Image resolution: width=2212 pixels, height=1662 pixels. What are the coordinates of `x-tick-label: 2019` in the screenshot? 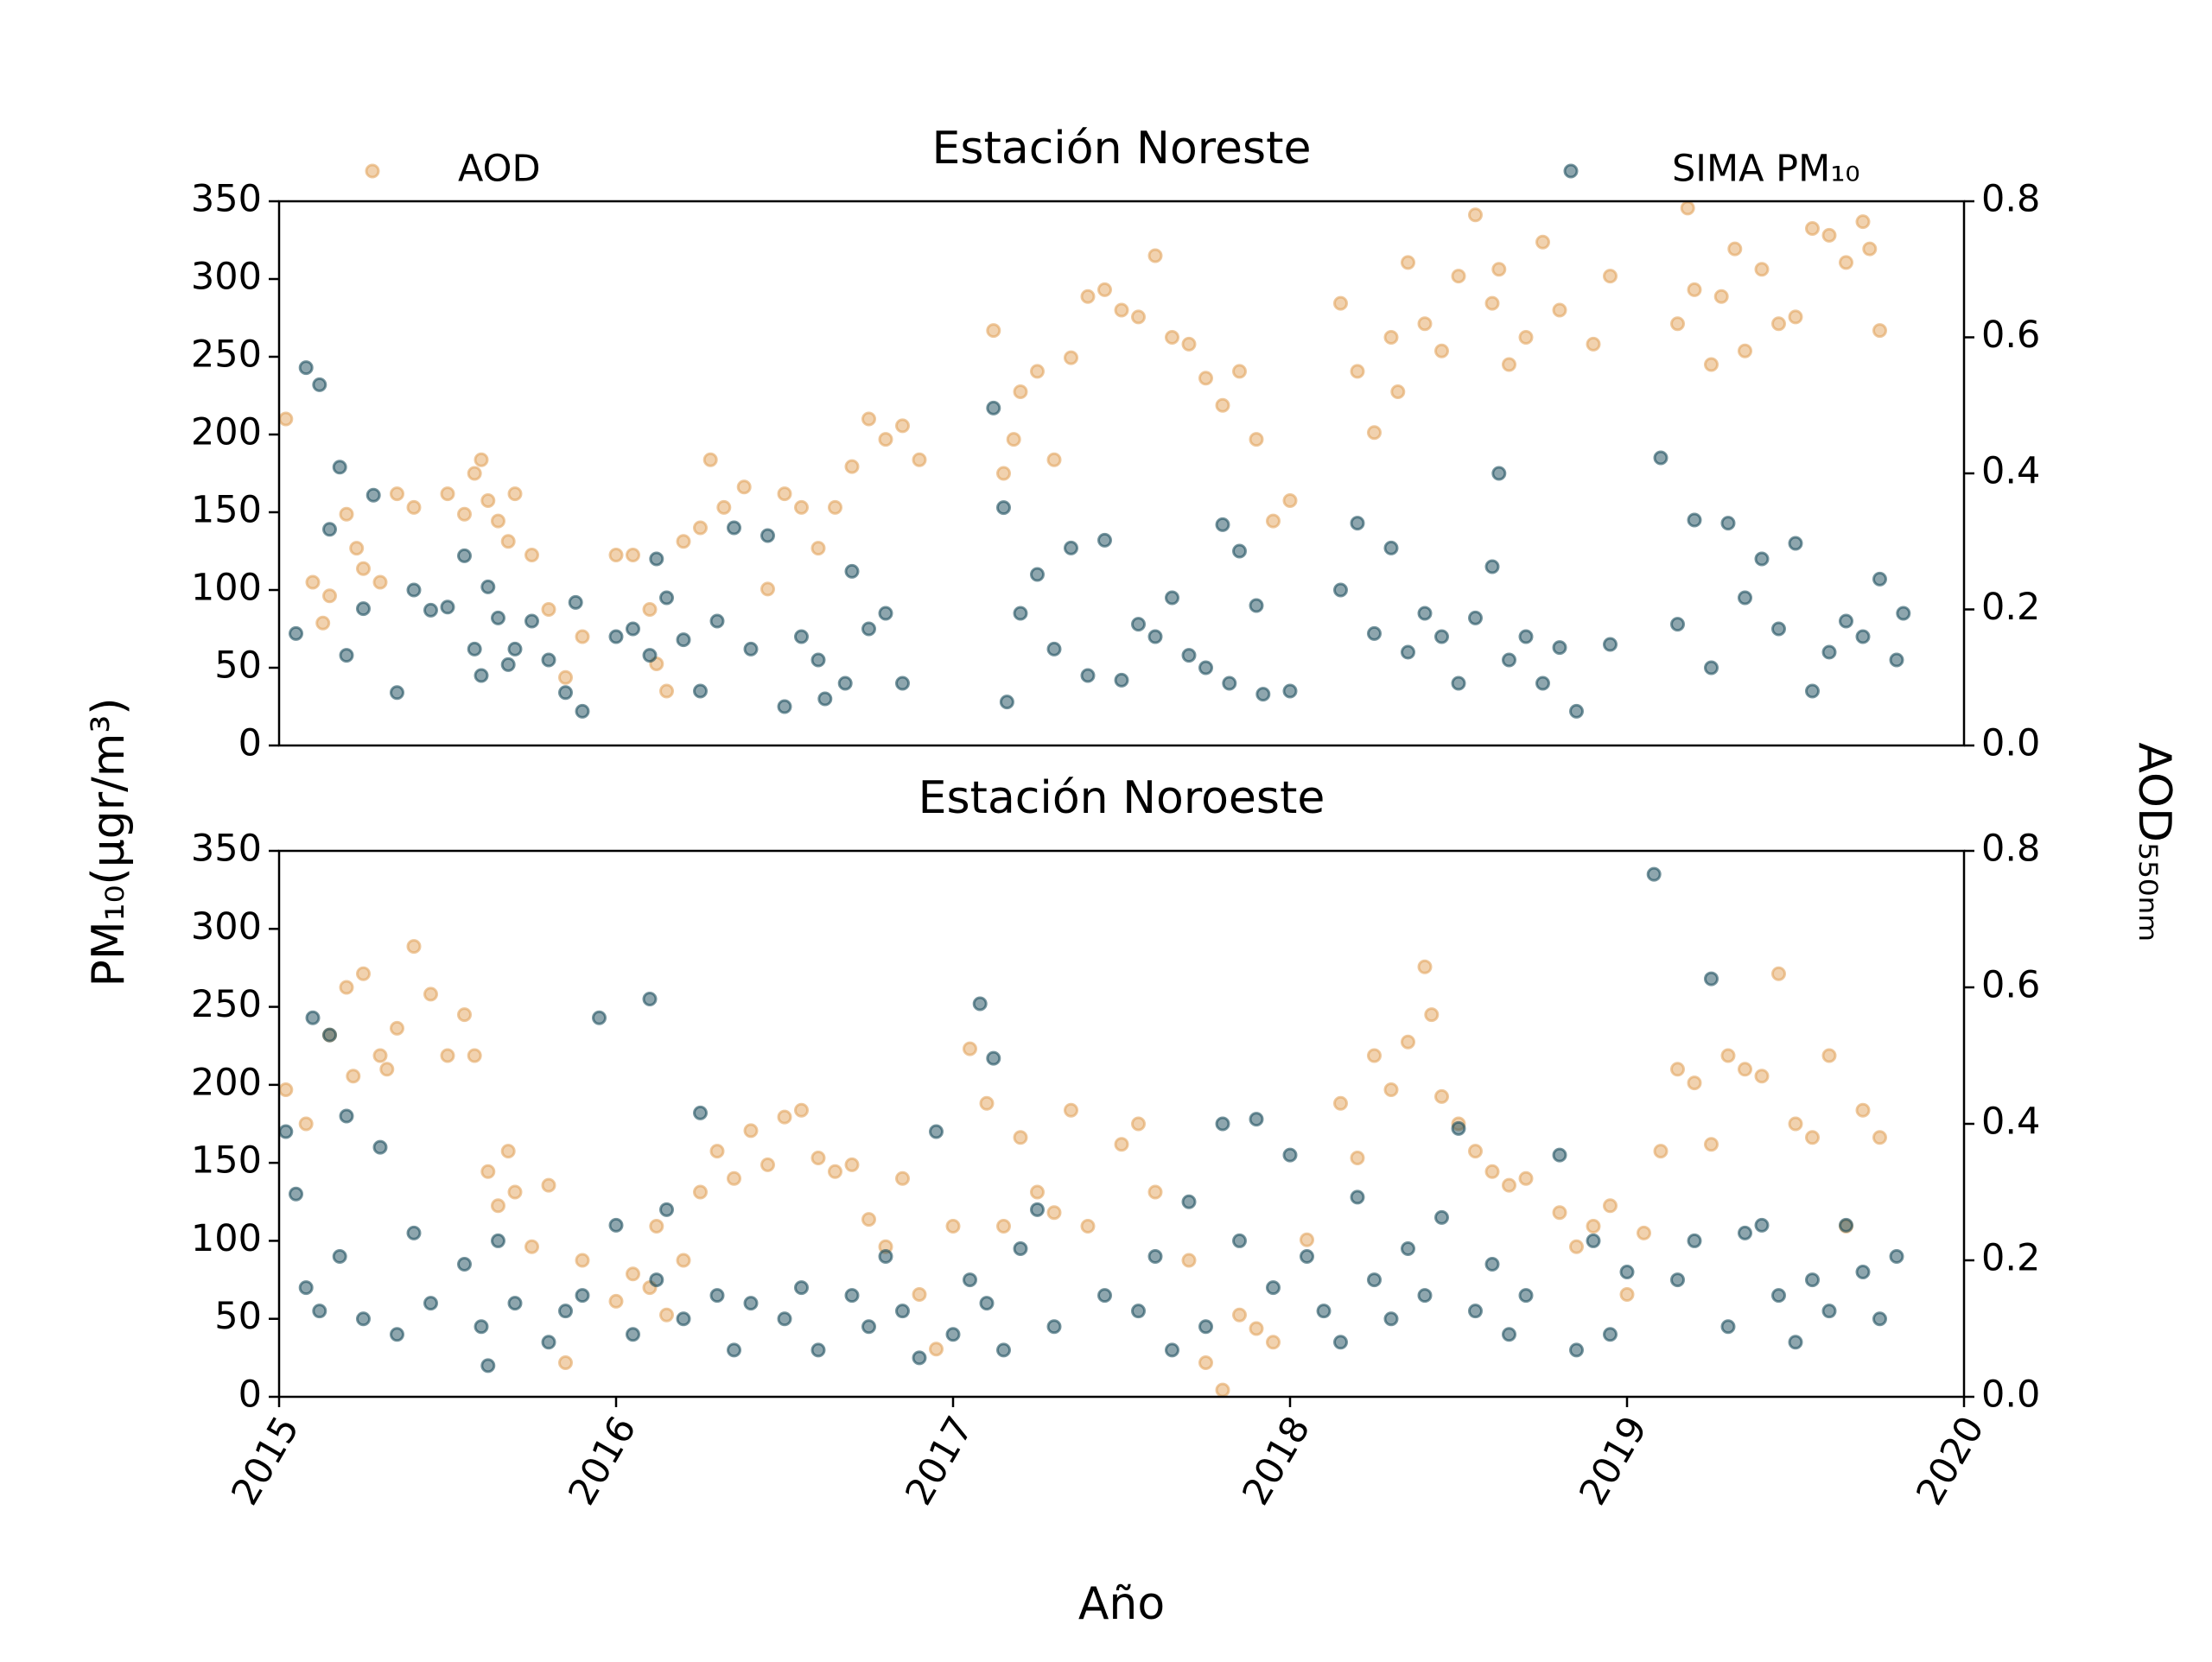 It's located at (1613, 1461).